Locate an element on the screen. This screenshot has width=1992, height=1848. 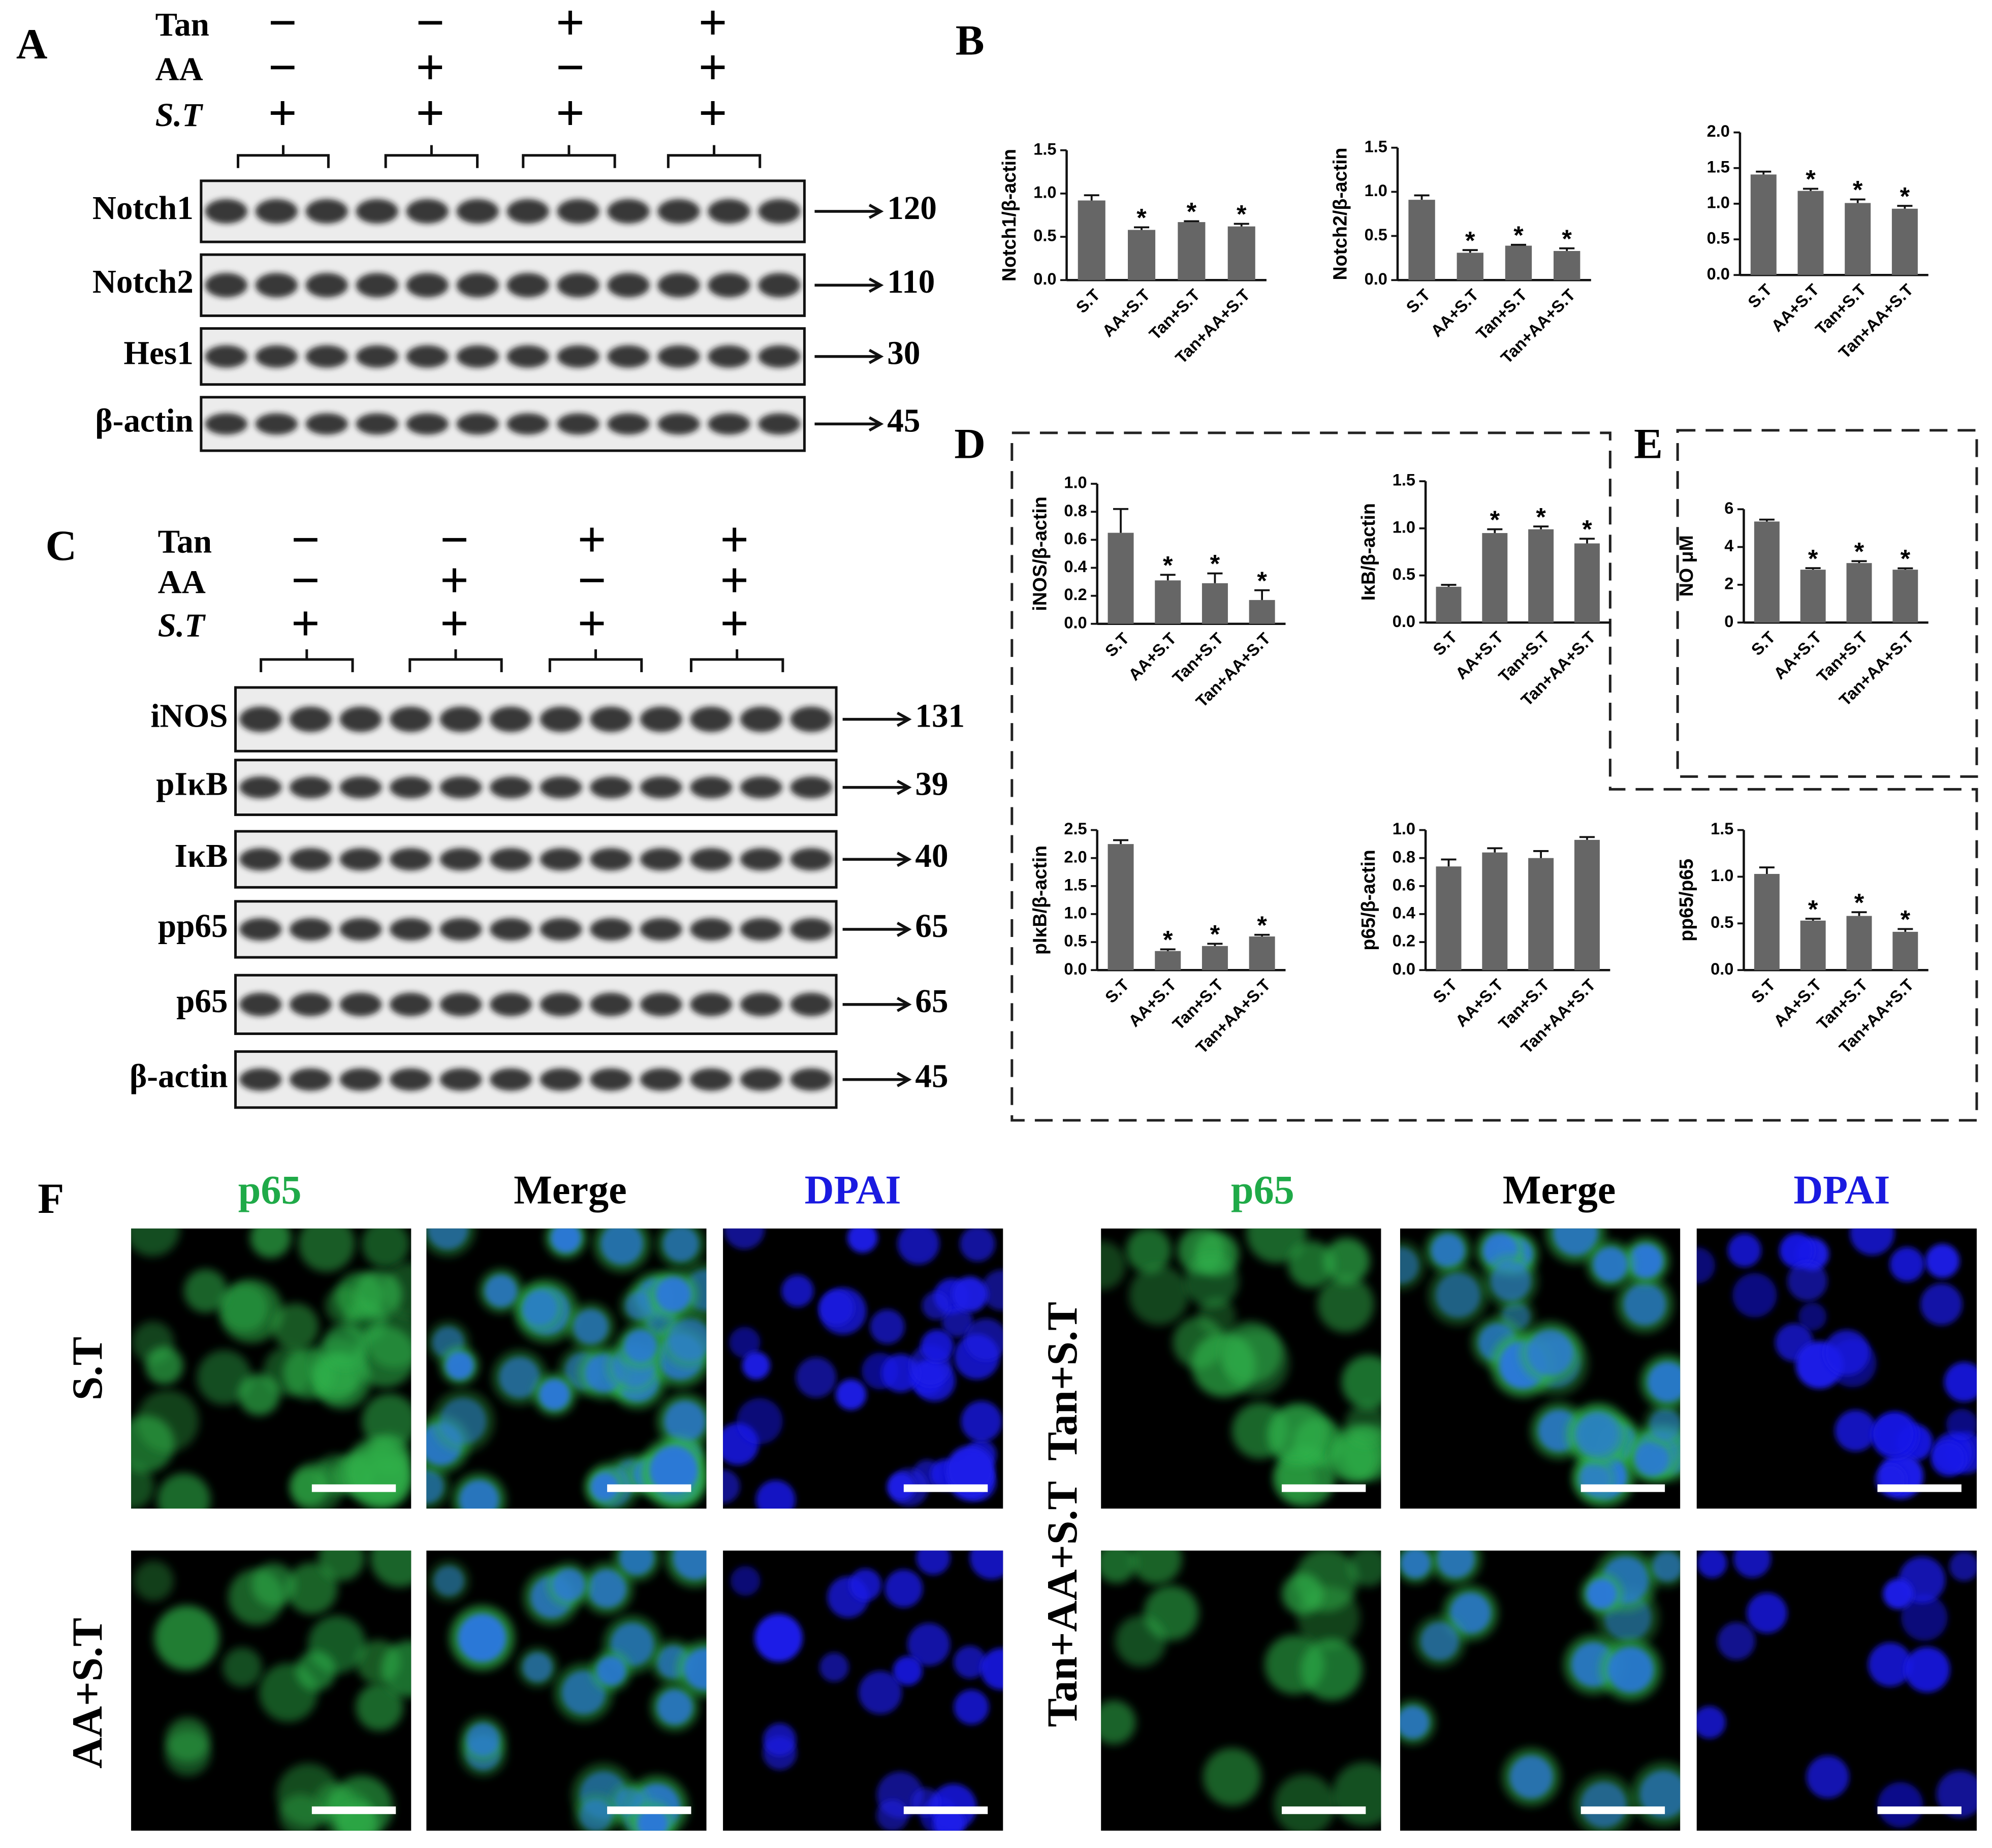
protein-label: iNOS is located at coordinates (189, 716).